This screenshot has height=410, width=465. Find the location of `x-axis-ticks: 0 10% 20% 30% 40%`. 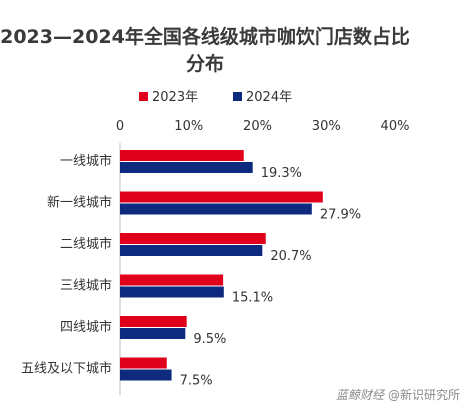

x-axis-ticks: 0 10% 20% 30% 40% is located at coordinates (263, 126).